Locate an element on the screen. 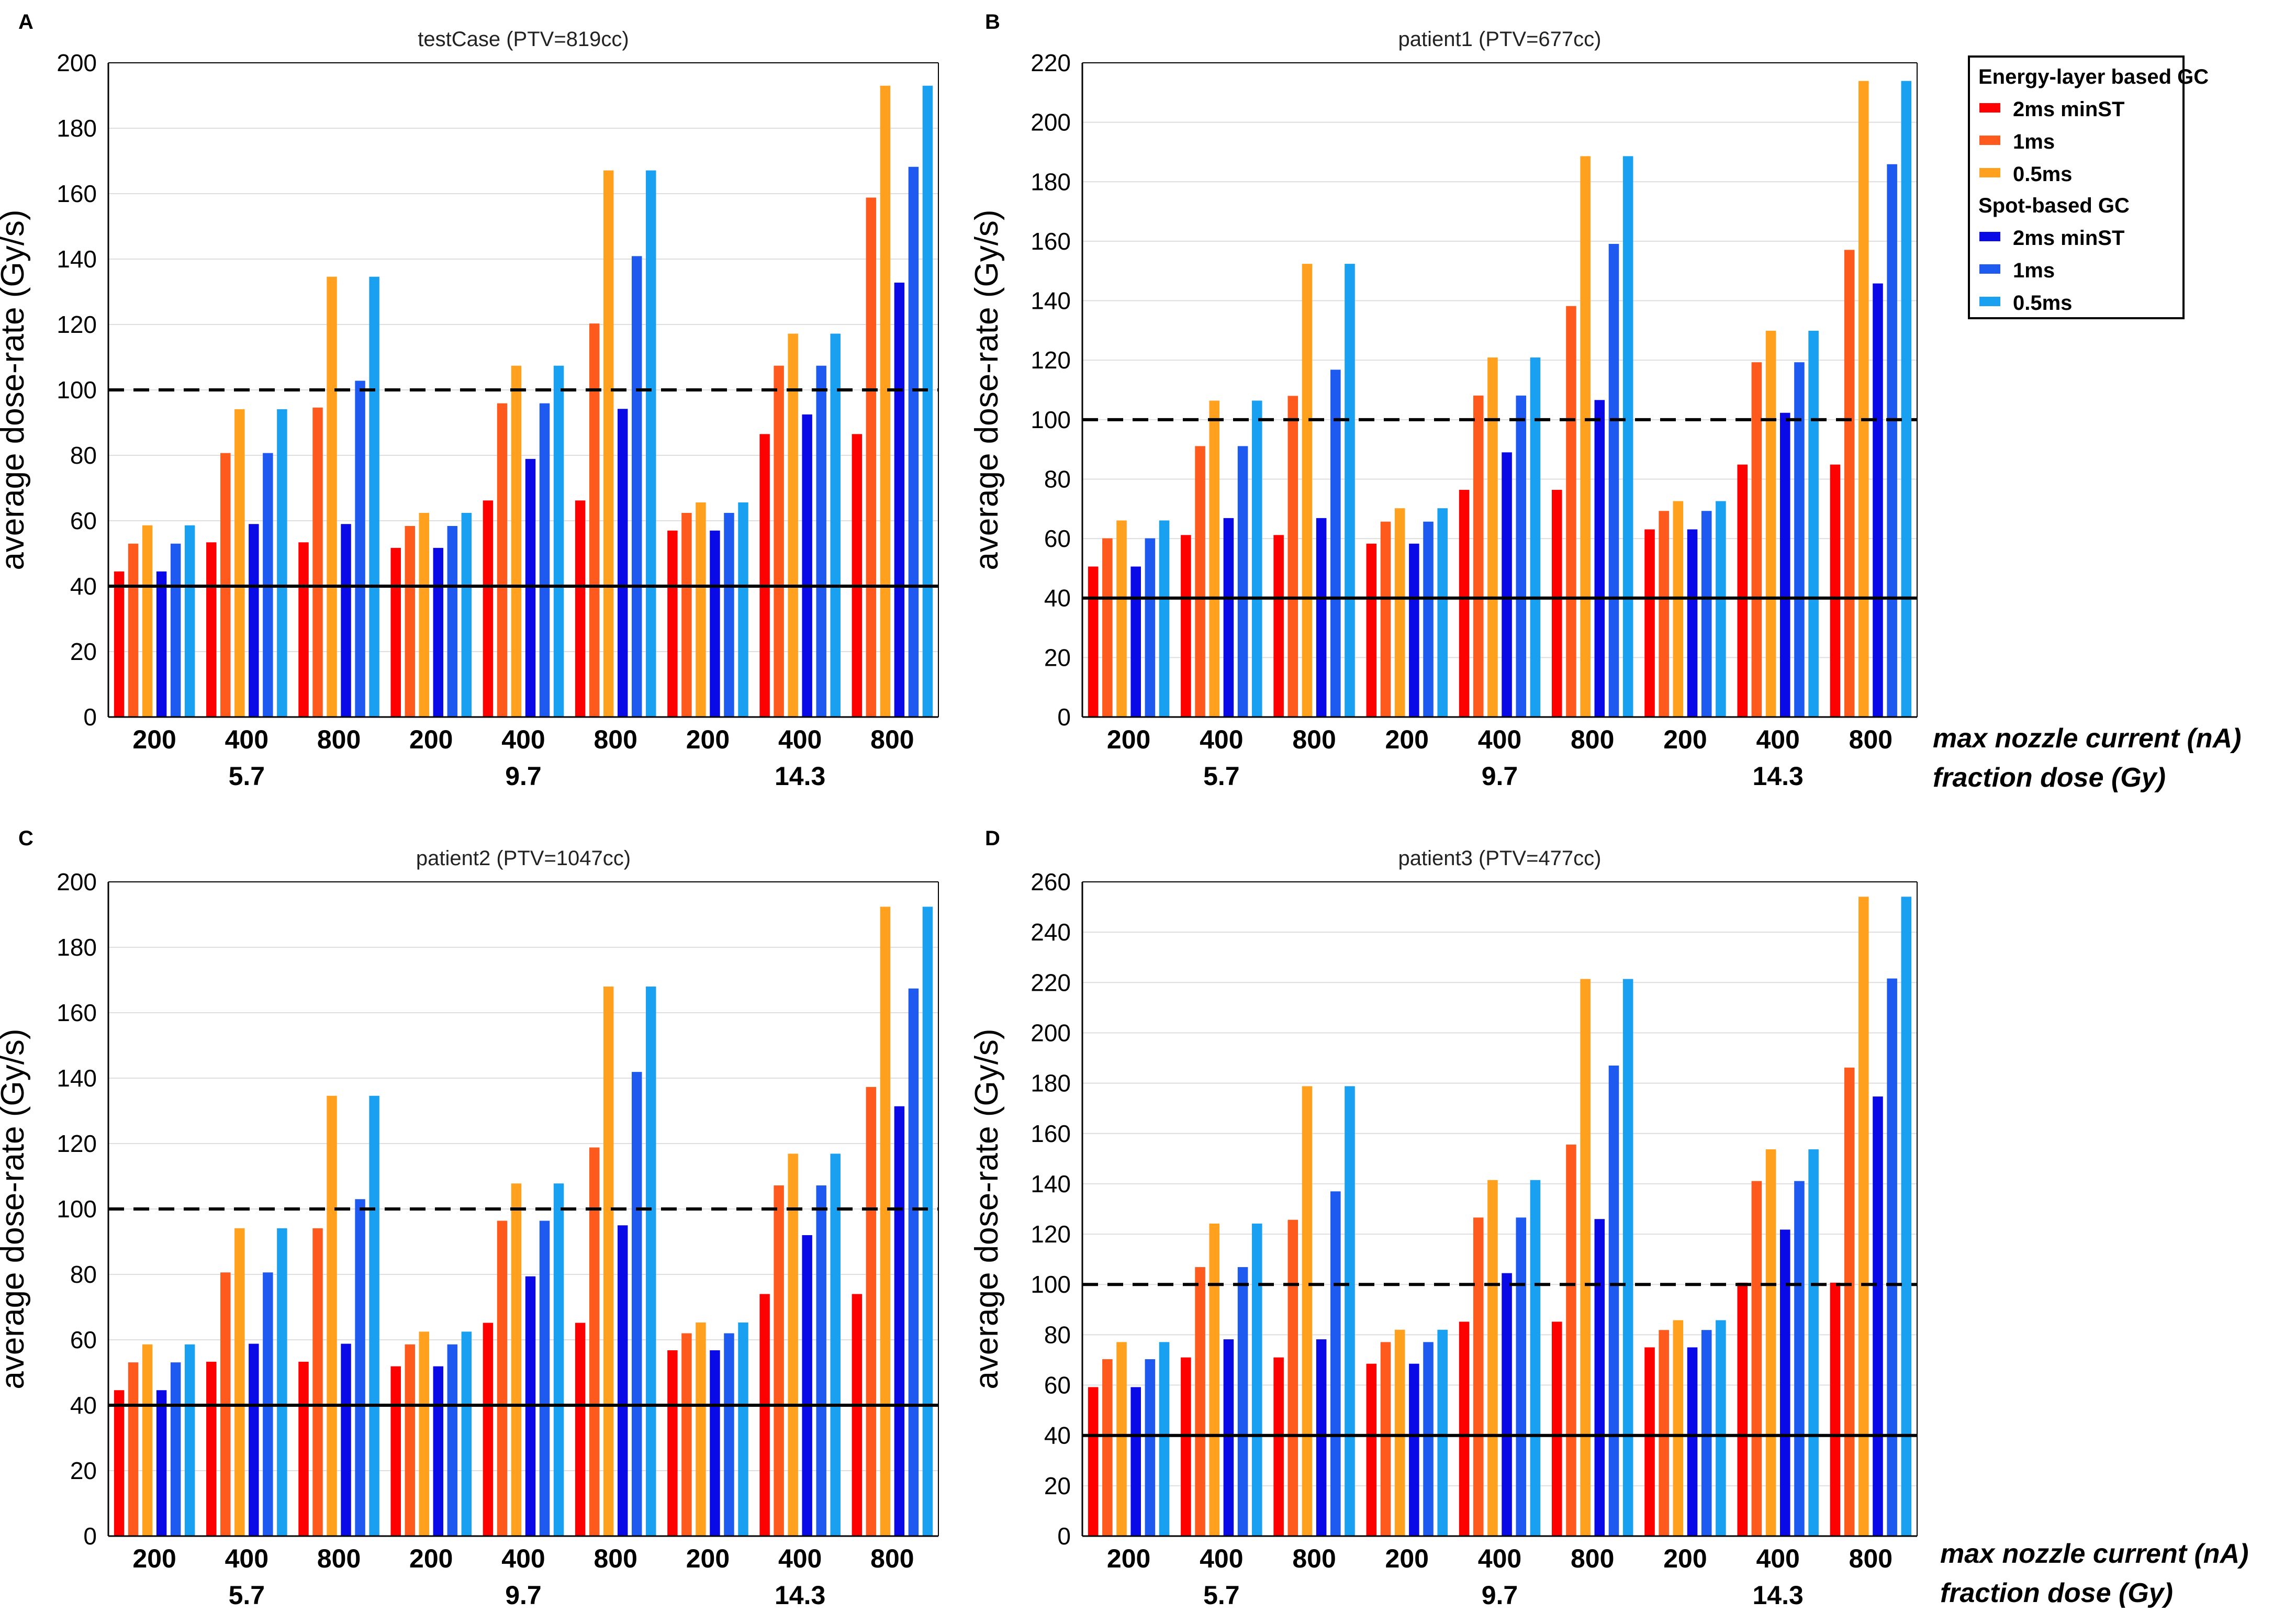 The width and height of the screenshot is (2273, 1624). legend-swatch is located at coordinates (1989, 269).